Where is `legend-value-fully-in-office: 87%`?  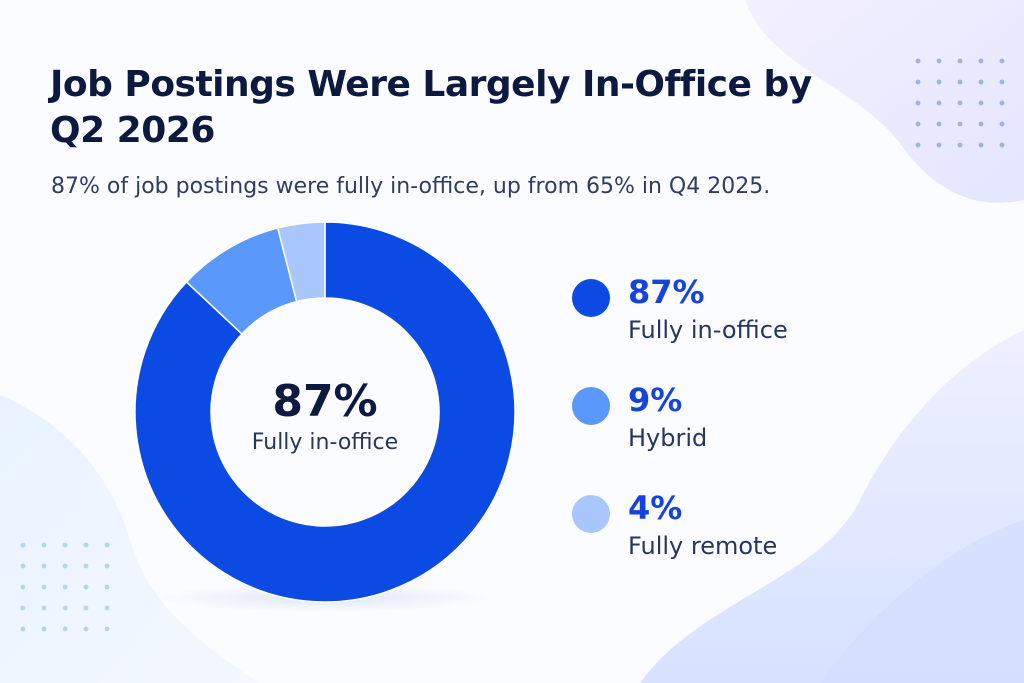
legend-value-fully-in-office: 87% is located at coordinates (666, 292).